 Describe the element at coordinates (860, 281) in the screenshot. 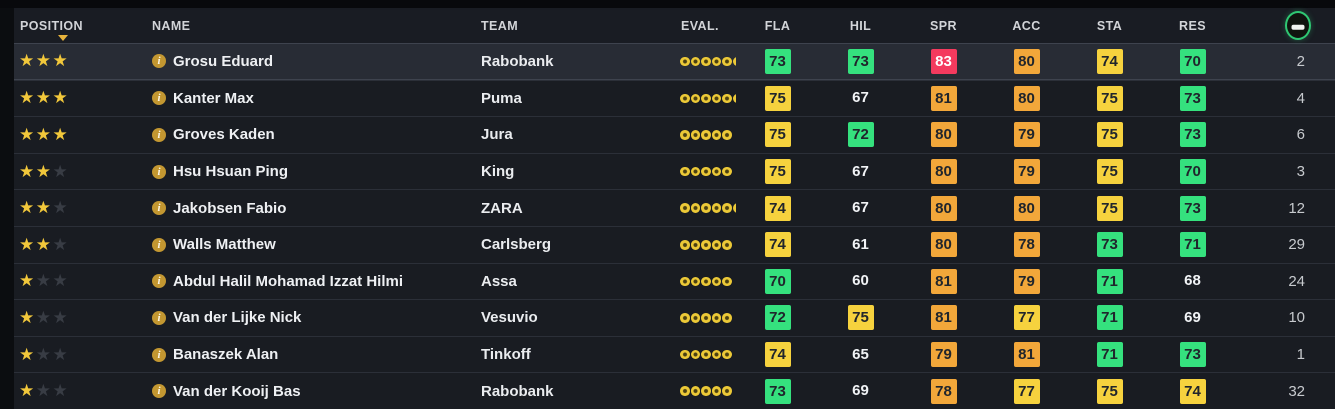

I see `stat-value: 60` at that location.